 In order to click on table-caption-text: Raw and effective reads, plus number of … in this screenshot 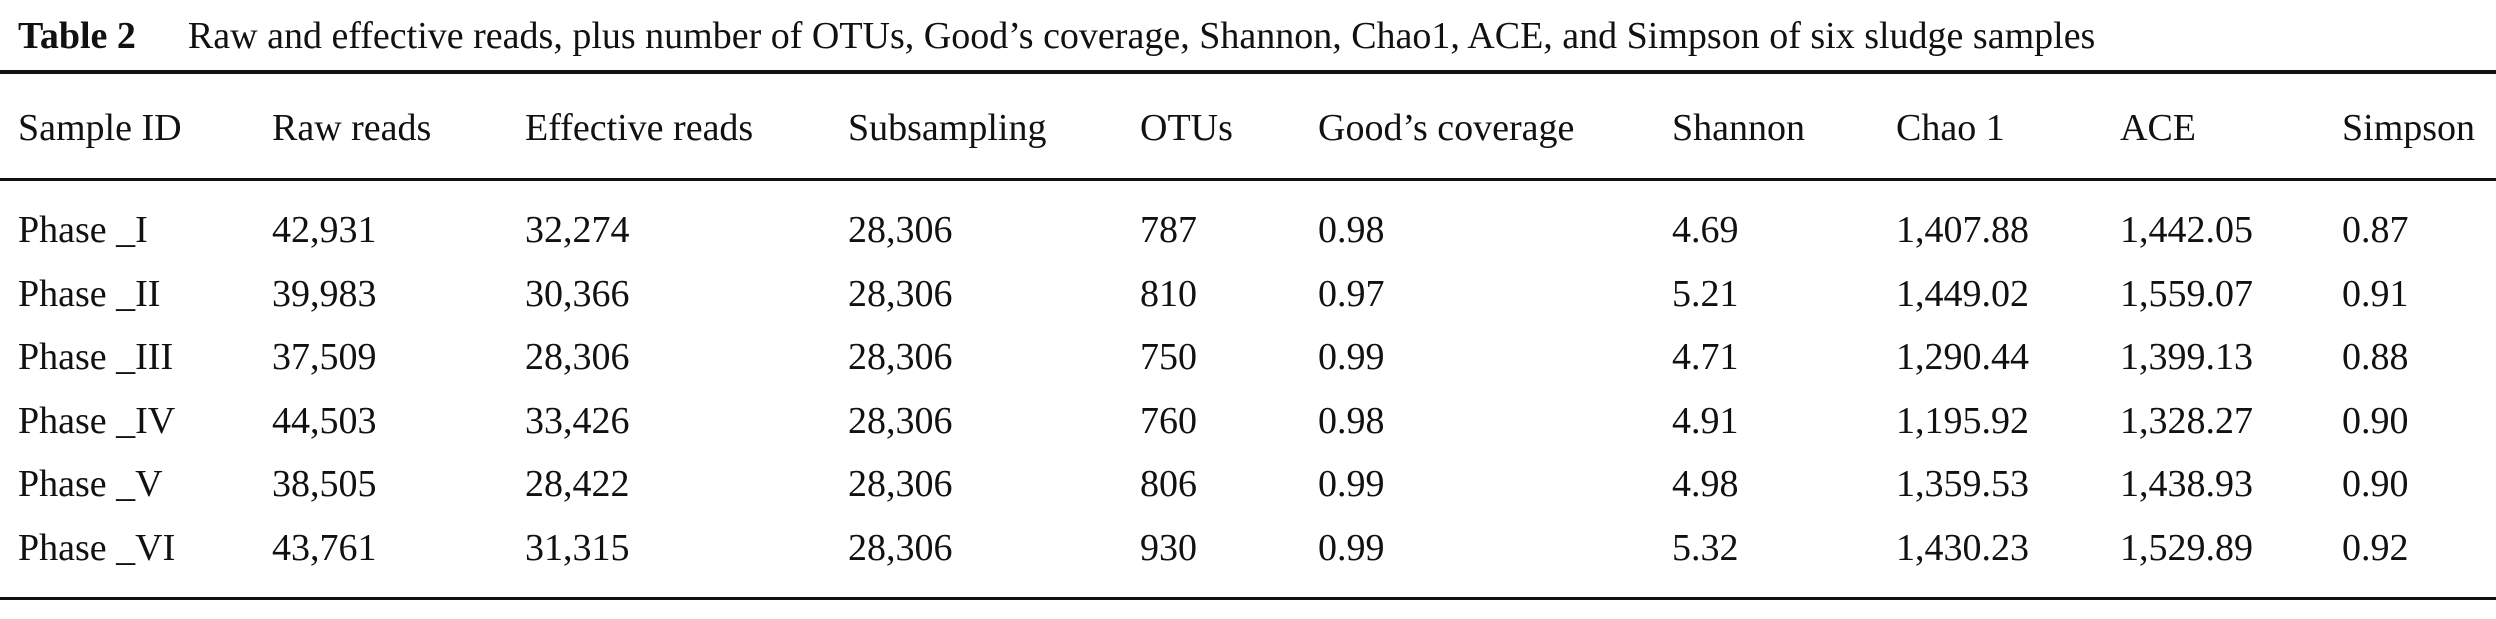, I will do `click(1141, 36)`.